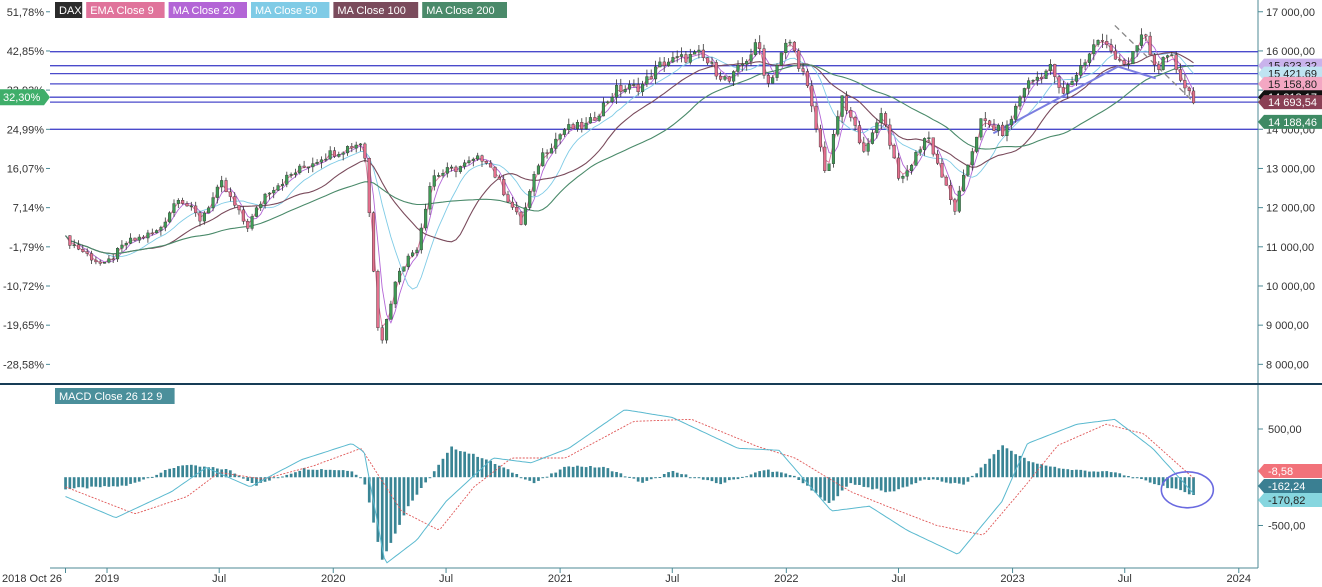 The width and height of the screenshot is (1322, 587). What do you see at coordinates (333, 579) in the screenshot?
I see `x-tick-label: 2020` at bounding box center [333, 579].